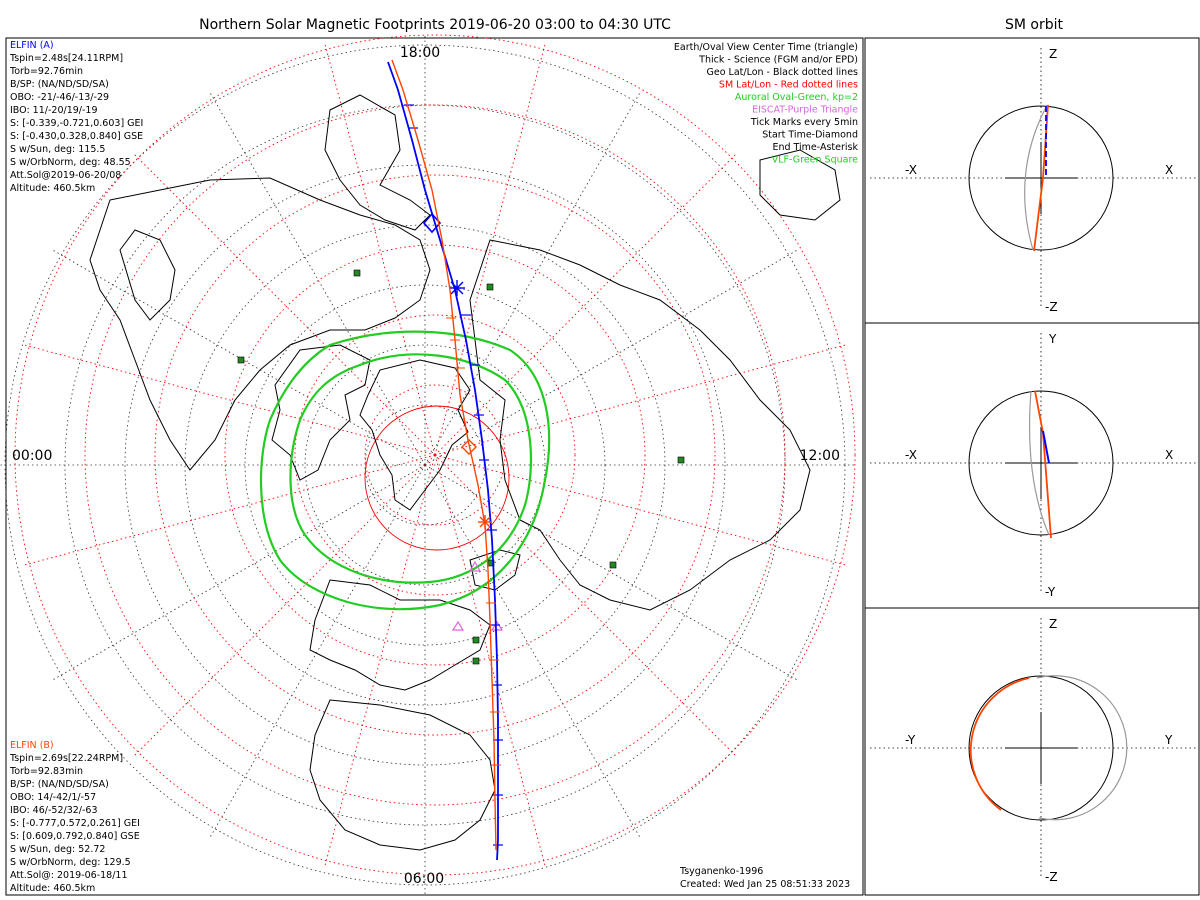  I want to click on coast-asia, so click(640, 425).